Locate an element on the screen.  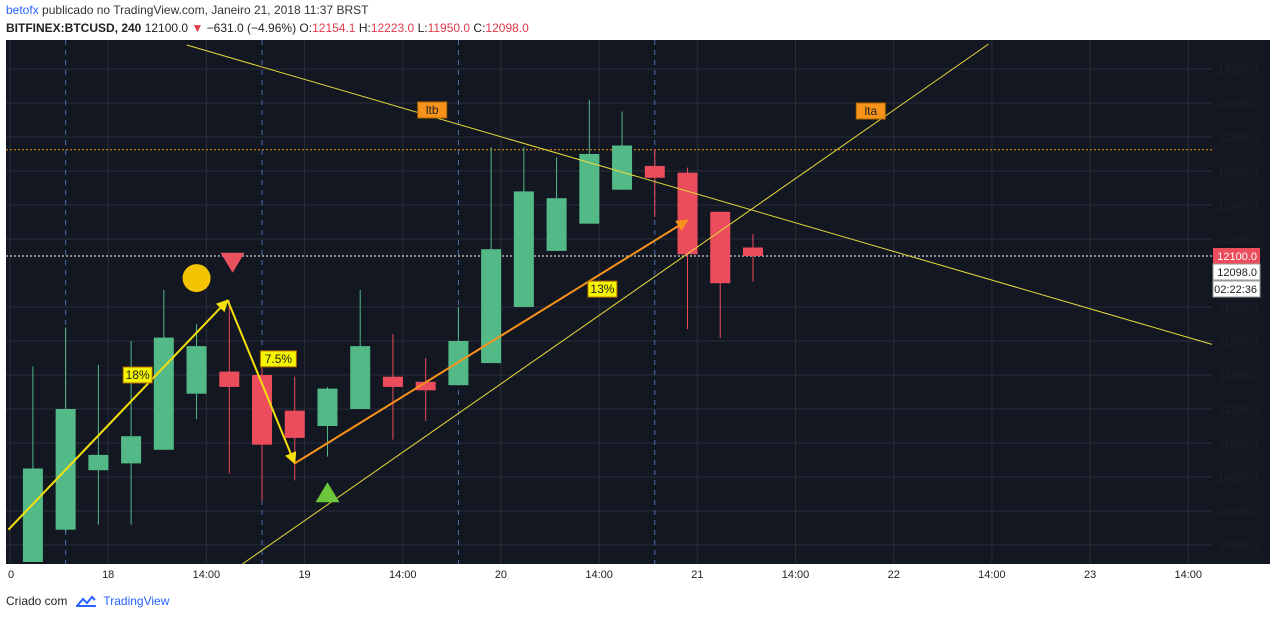
ltb-label-box is located at coordinates (432, 110).